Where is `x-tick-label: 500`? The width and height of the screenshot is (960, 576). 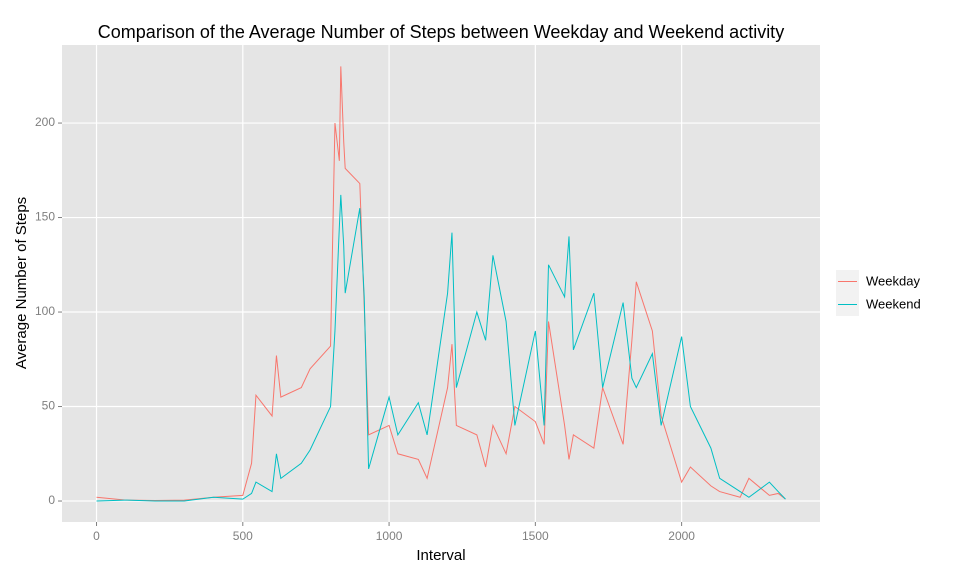
x-tick-label: 500 is located at coordinates (243, 536).